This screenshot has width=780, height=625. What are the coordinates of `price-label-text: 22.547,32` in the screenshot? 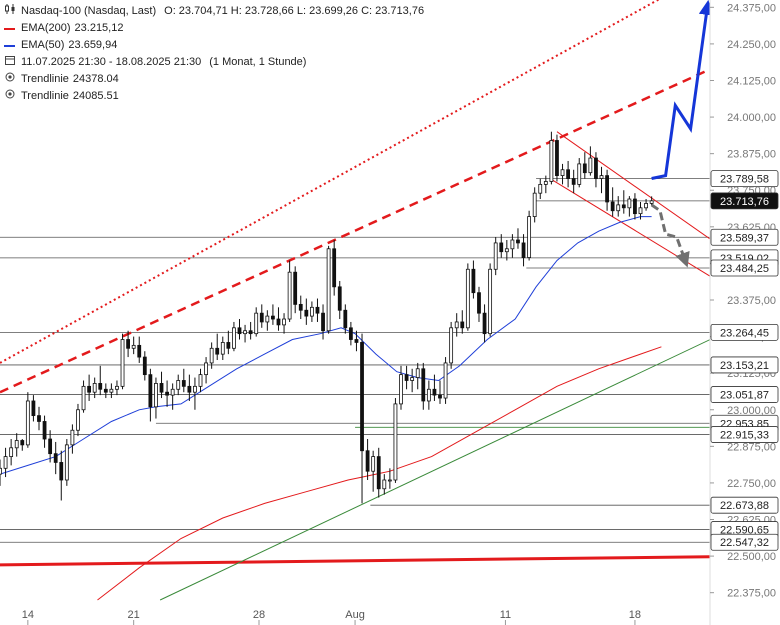 It's located at (744, 543).